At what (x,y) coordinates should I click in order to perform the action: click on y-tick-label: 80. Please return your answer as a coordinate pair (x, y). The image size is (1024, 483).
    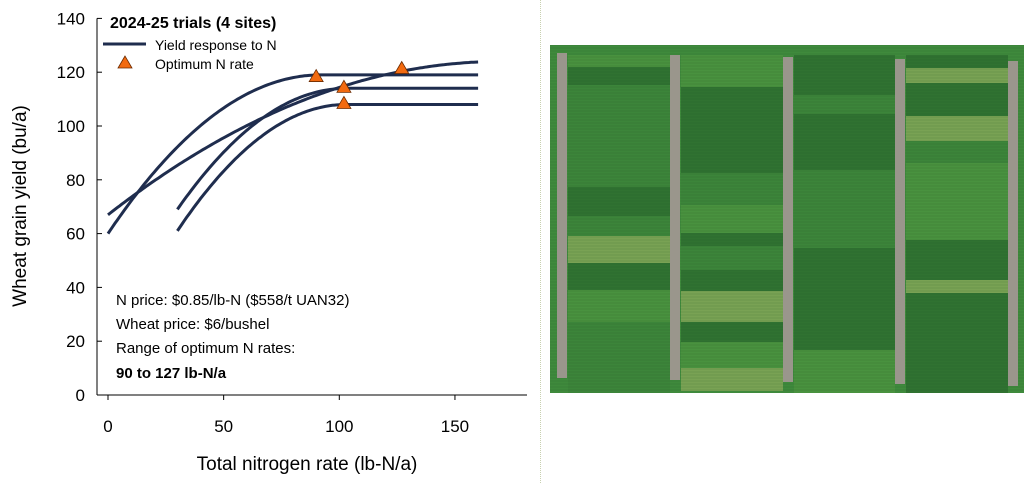
    Looking at the image, I should click on (75, 180).